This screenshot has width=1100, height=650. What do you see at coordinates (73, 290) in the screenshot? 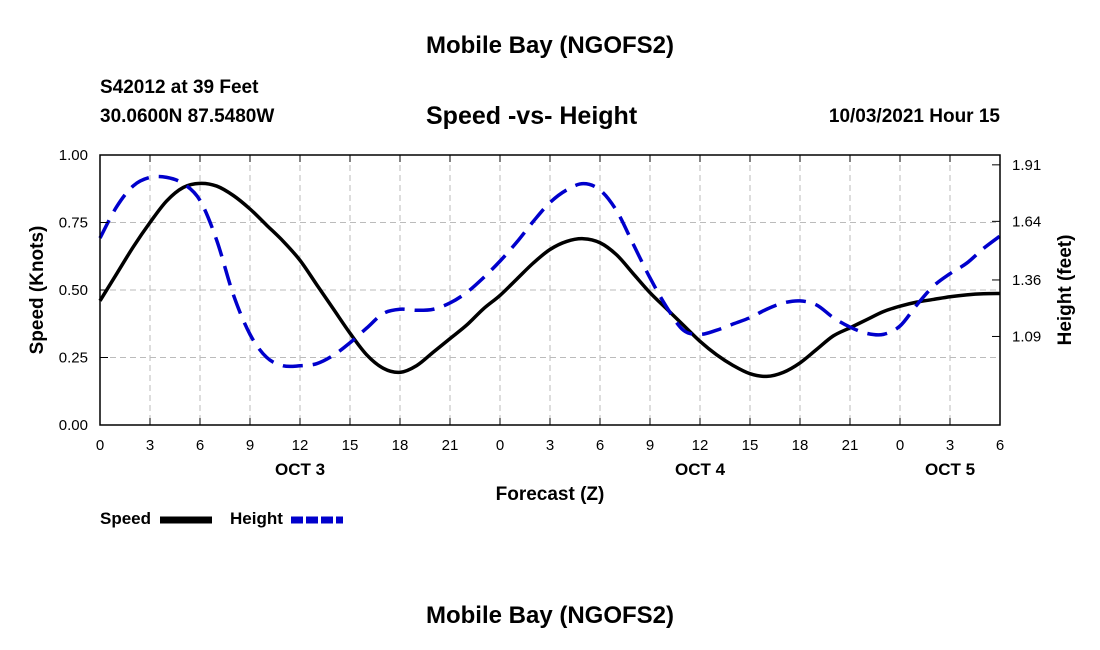
I see `y-left-tick-label: 0.50` at bounding box center [73, 290].